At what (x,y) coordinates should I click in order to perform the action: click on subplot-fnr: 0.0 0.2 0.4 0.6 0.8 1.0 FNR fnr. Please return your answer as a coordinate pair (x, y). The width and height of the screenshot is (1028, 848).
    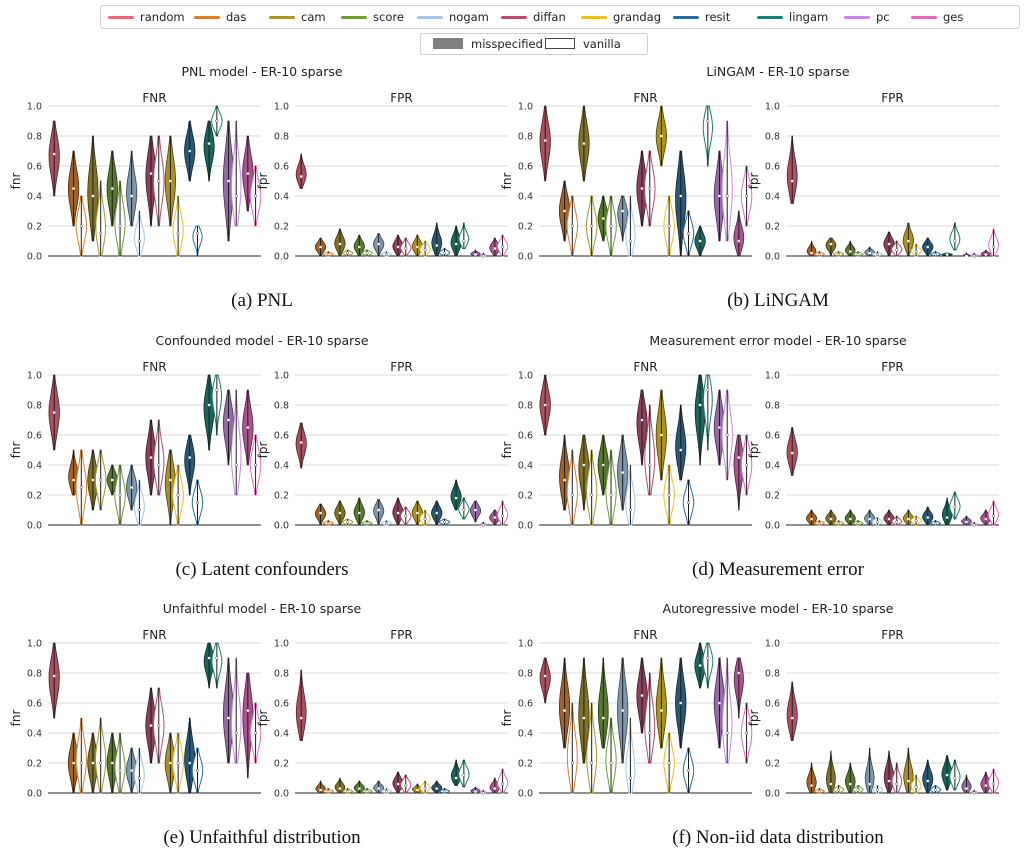
    Looking at the image, I should click on (135, 714).